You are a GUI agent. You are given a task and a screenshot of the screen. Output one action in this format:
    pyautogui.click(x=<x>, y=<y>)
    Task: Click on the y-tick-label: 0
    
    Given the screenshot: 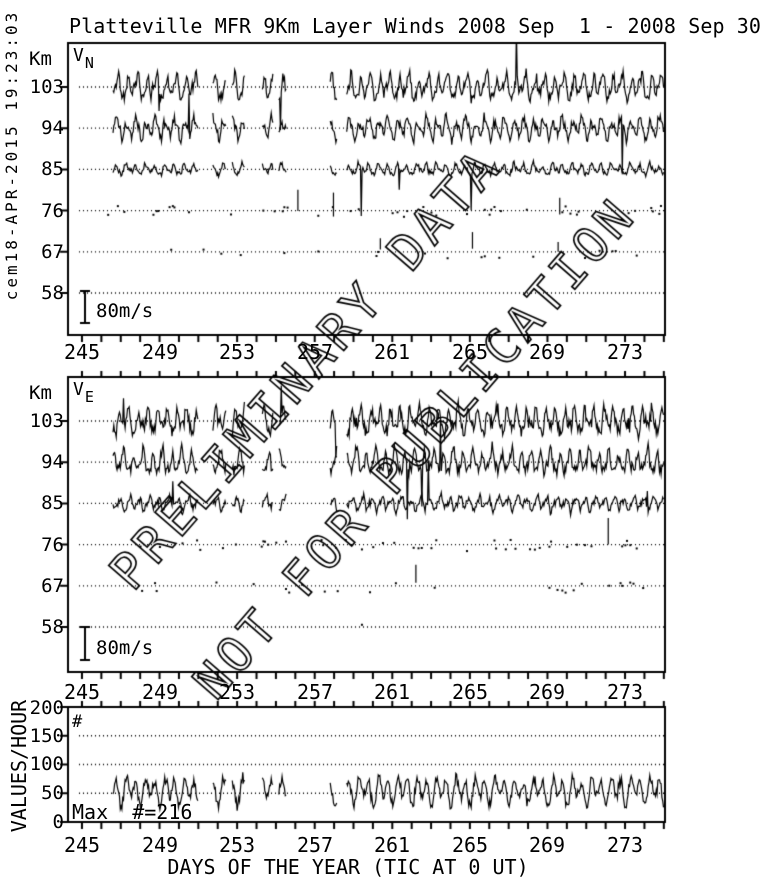 What is the action you would take?
    pyautogui.click(x=58, y=822)
    